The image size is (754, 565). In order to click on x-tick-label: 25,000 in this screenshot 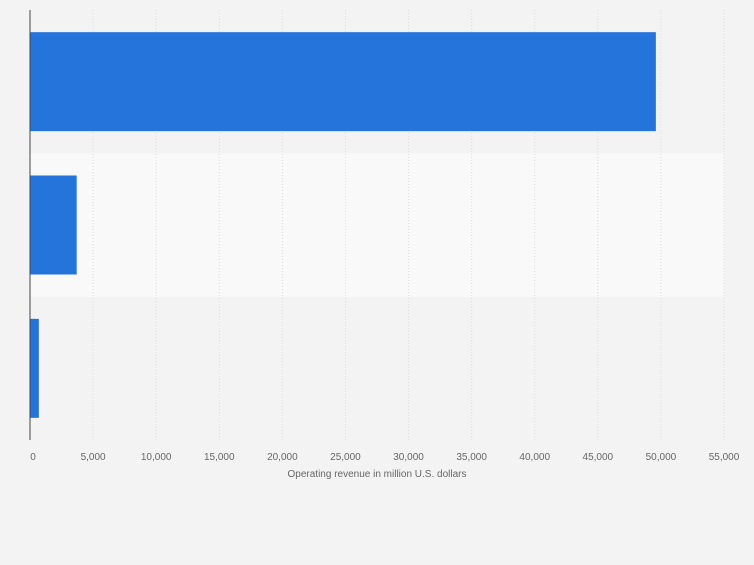, I will do `click(345, 457)`.